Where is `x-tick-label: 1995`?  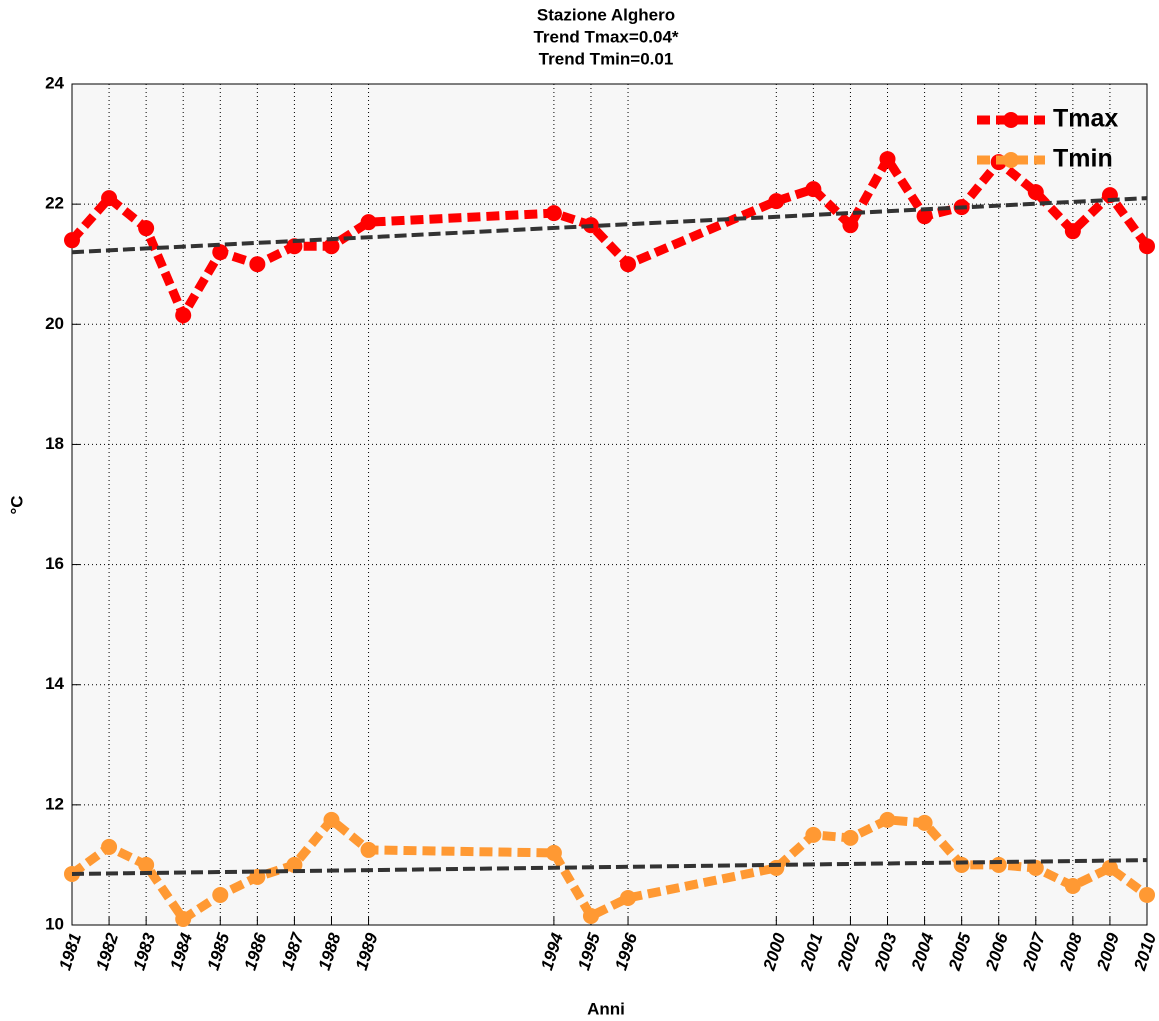
x-tick-label: 1995 is located at coordinates (589, 951).